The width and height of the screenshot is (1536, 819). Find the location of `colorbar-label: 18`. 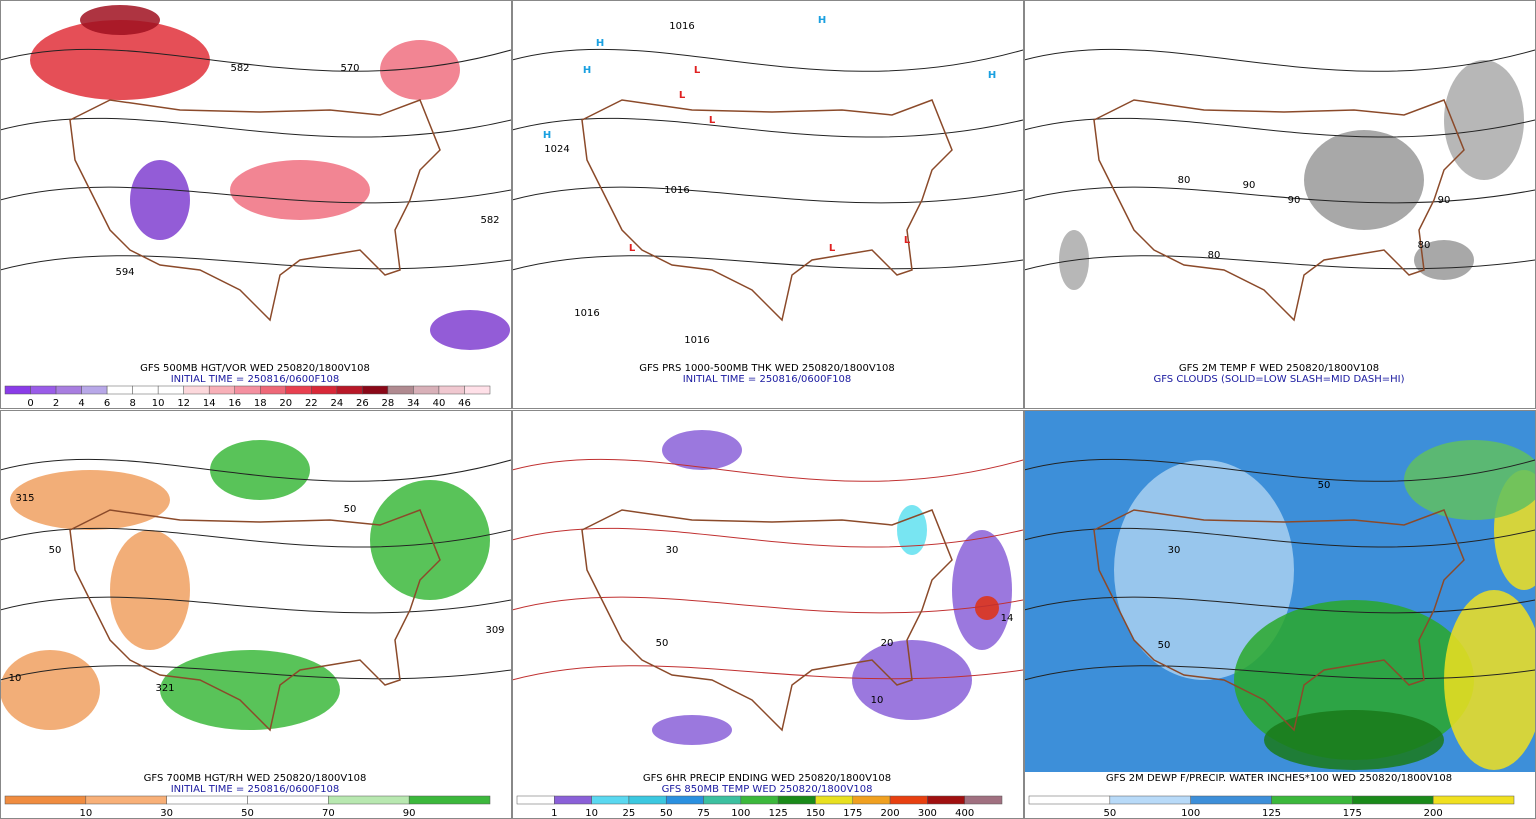

colorbar-label: 18 is located at coordinates (260, 403).